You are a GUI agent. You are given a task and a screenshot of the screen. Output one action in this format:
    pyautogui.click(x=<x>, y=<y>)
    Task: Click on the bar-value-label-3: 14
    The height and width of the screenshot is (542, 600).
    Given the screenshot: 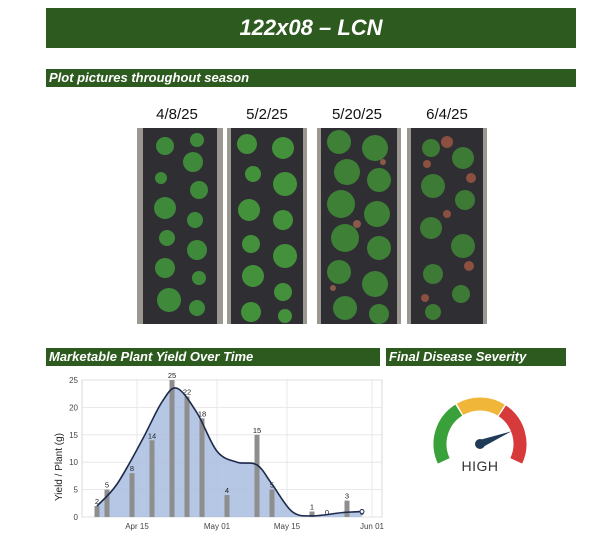 What is the action you would take?
    pyautogui.click(x=152, y=435)
    